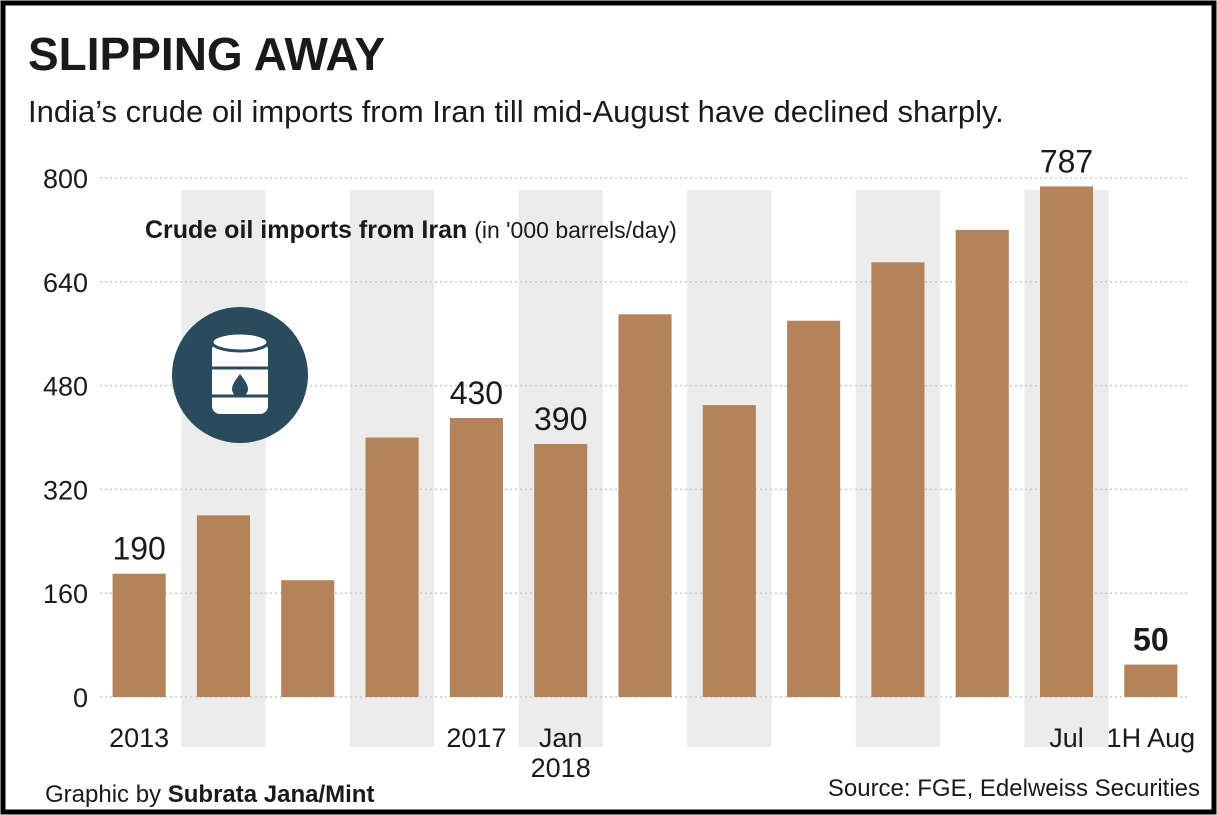 The image size is (1217, 815). Describe the element at coordinates (561, 753) in the screenshot. I see `x-tick-label: Jan 2018` at that location.